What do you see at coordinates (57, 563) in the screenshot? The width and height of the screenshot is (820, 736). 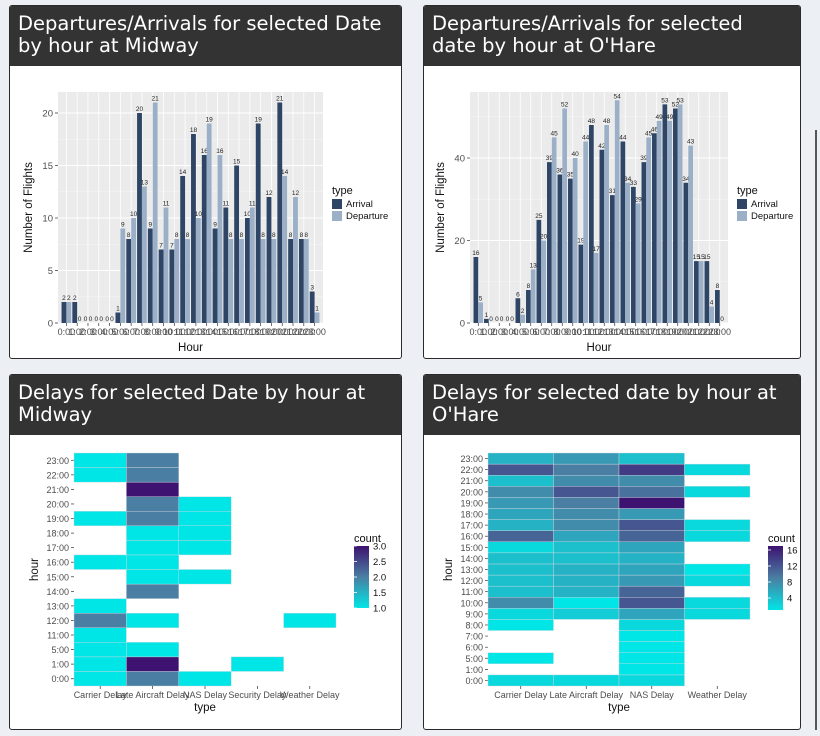 I see `y-tick-label: 16:00` at bounding box center [57, 563].